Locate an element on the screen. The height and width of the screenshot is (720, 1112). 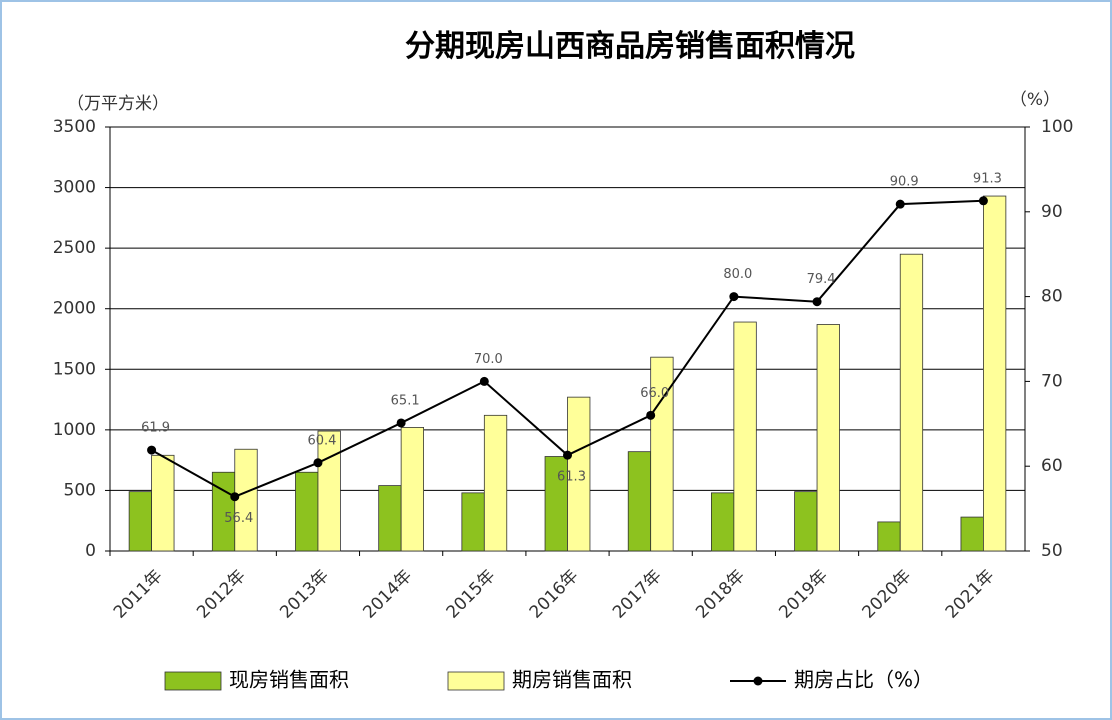
legend-marker is located at coordinates (758, 681).